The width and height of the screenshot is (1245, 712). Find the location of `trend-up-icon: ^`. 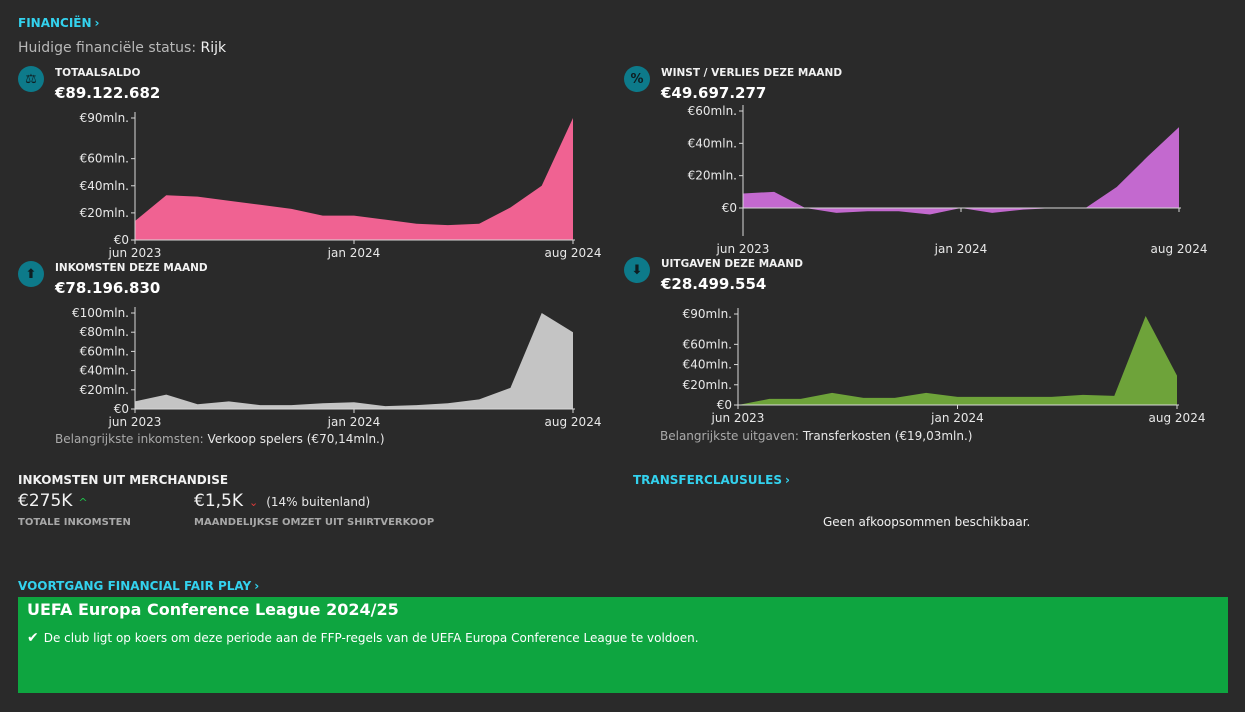

trend-up-icon: ^ is located at coordinates (83, 502).